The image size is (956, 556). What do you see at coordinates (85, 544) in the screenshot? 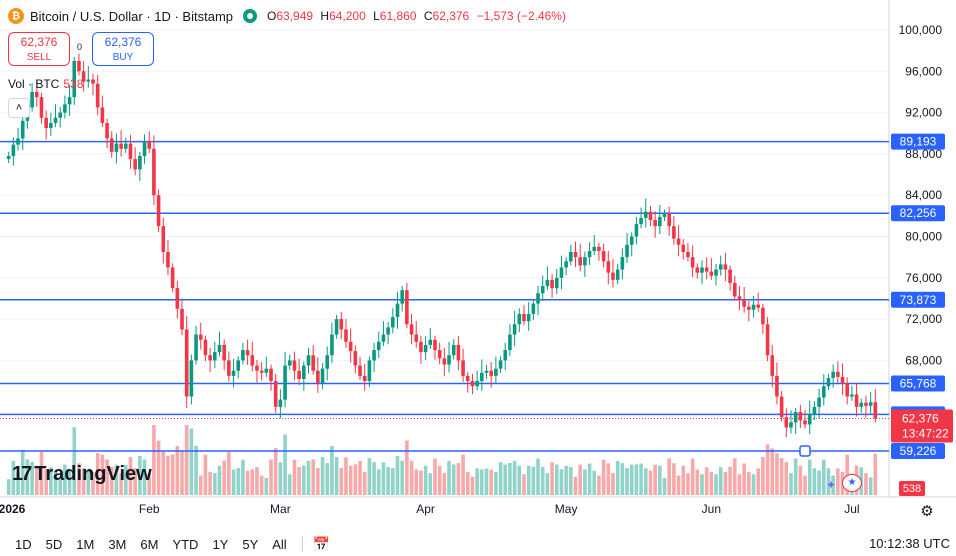
I see `timeframe-1m: 1M` at bounding box center [85, 544].